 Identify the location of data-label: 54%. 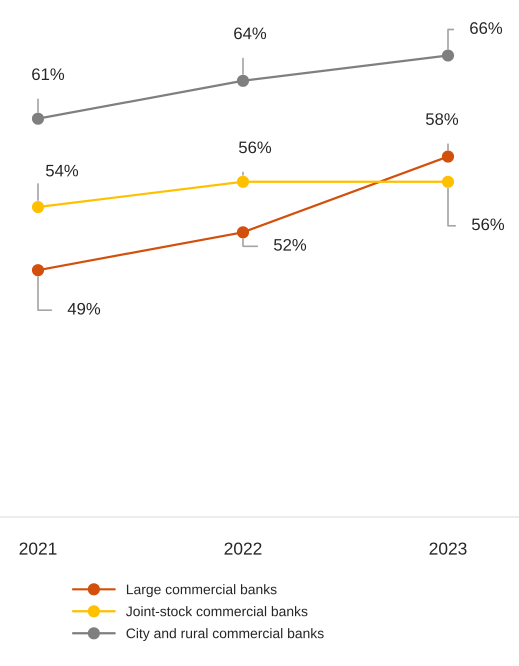
(62, 170).